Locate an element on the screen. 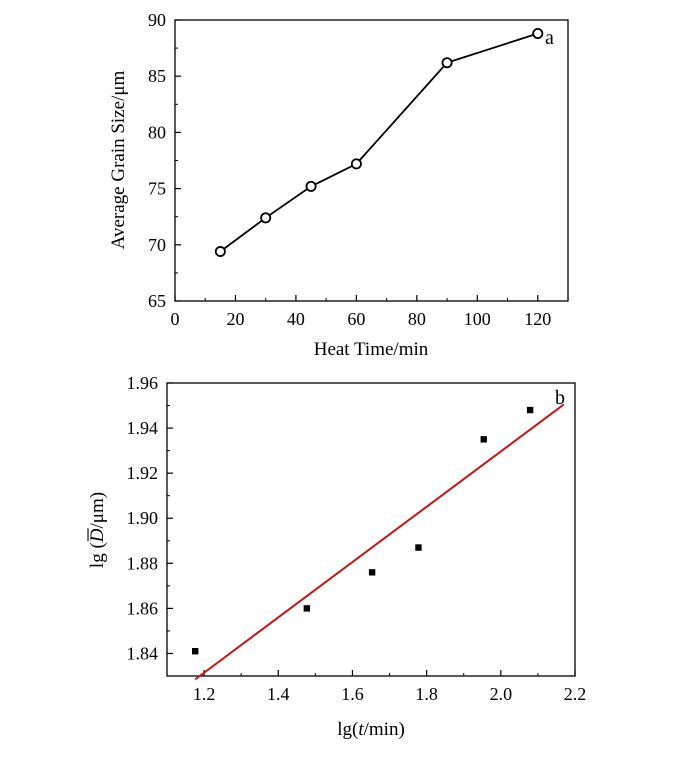  chart-b-y-tick-label: 1.92 is located at coordinates (143, 473).